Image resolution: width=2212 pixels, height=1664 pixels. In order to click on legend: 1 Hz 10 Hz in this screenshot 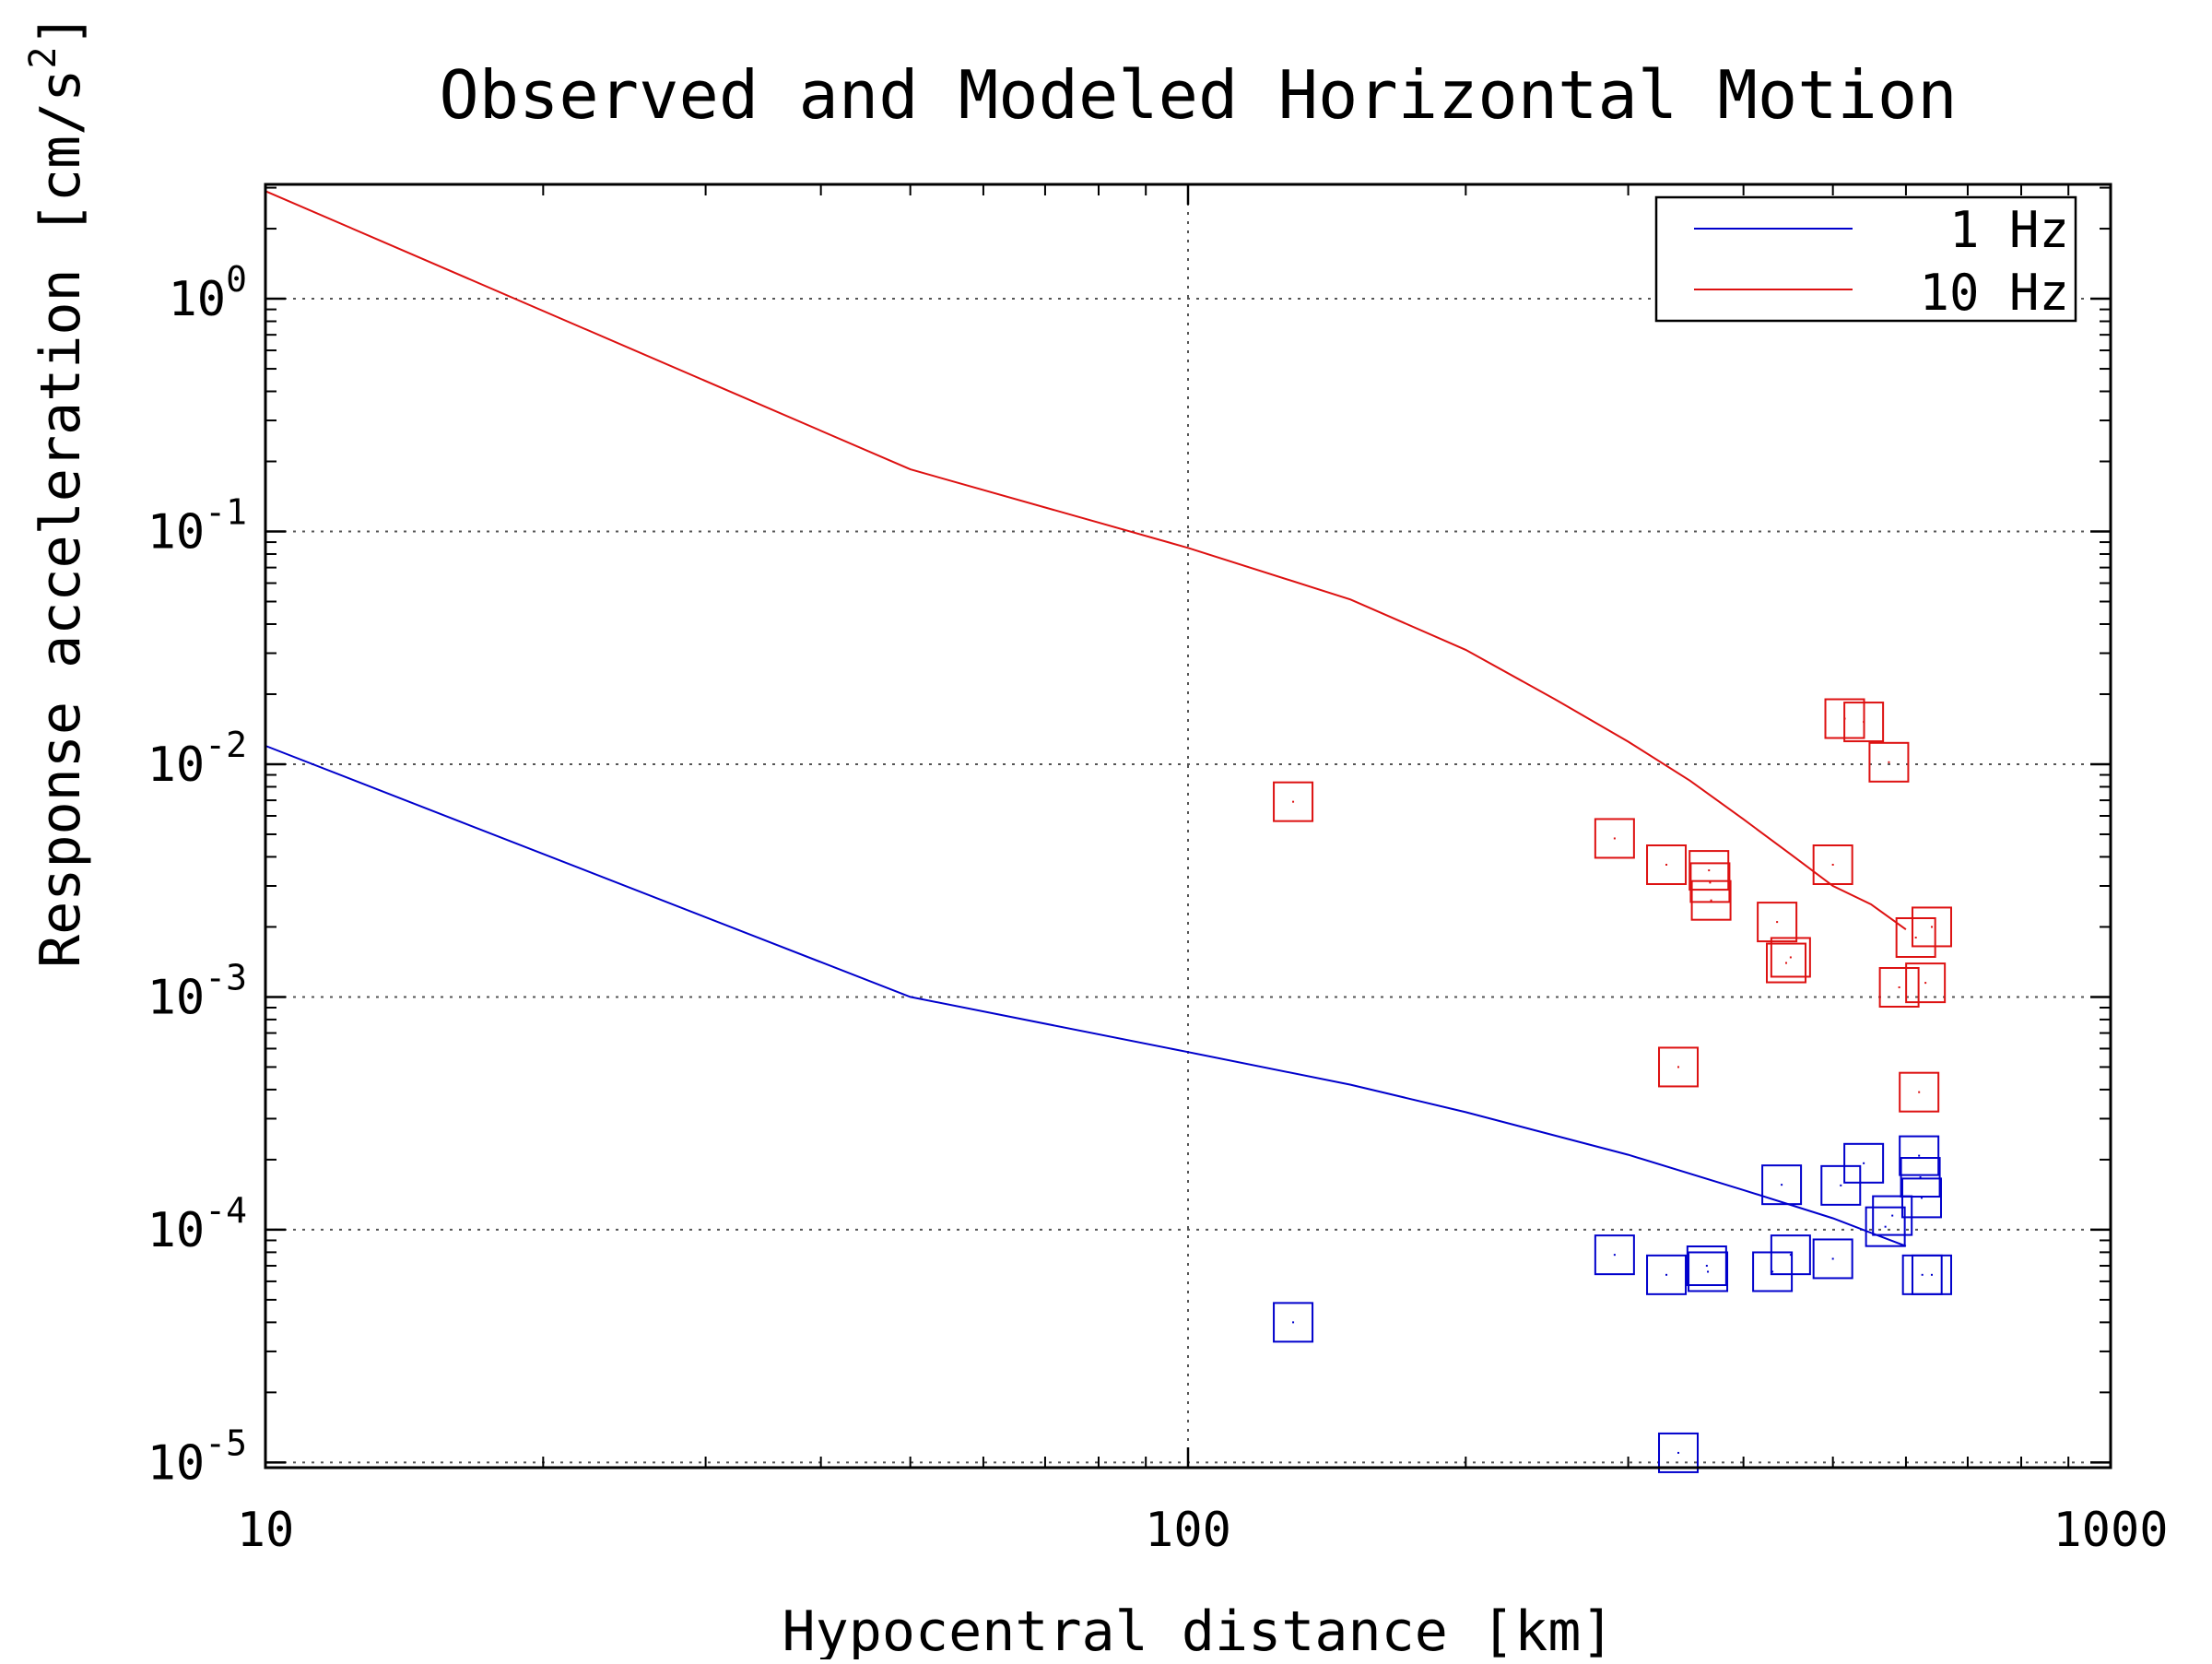, I will do `click(1865, 259)`.